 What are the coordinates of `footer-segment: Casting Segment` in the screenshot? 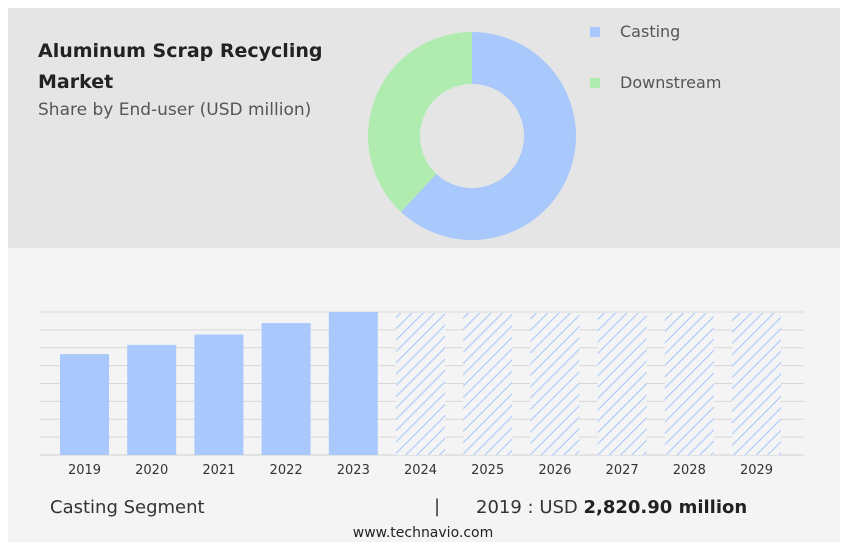 It's located at (127, 507).